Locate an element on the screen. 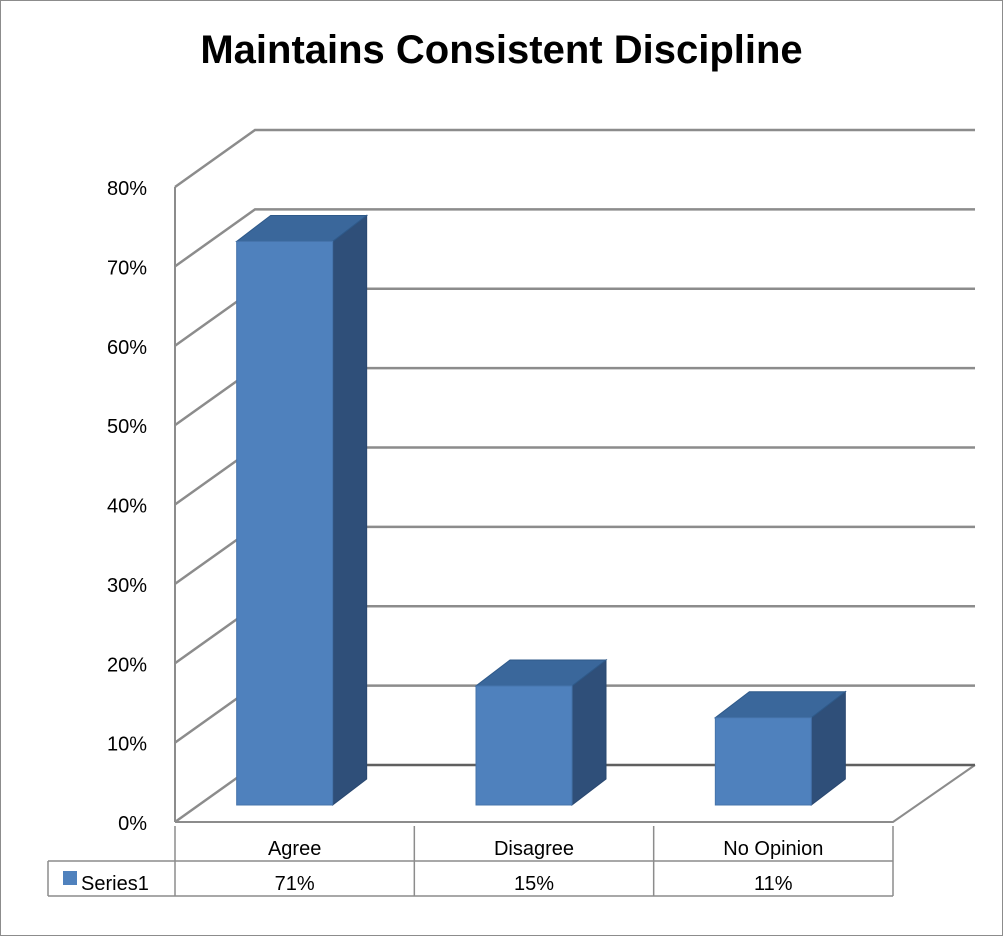 The height and width of the screenshot is (936, 1003). y-tick-label: 20% is located at coordinates (127, 665).